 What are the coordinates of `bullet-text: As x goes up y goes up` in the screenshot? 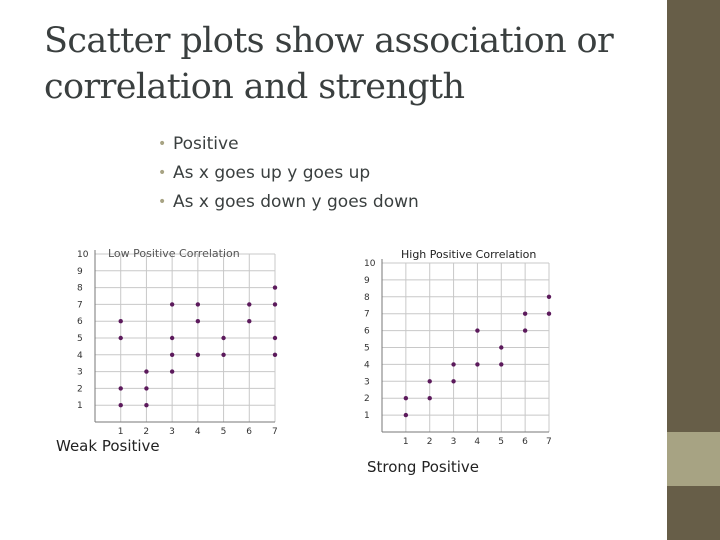 It's located at (272, 173).